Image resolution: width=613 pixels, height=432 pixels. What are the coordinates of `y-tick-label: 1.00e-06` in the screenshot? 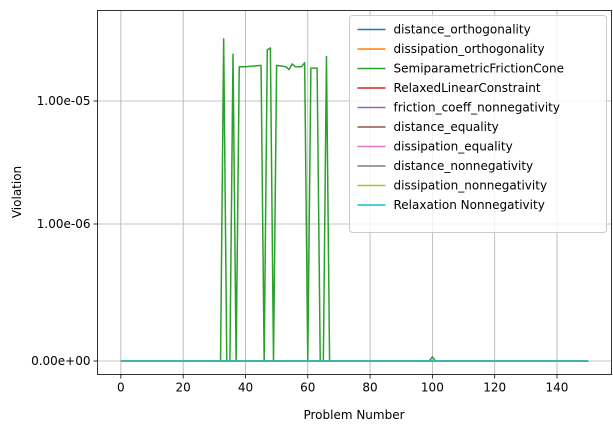 It's located at (64, 224).